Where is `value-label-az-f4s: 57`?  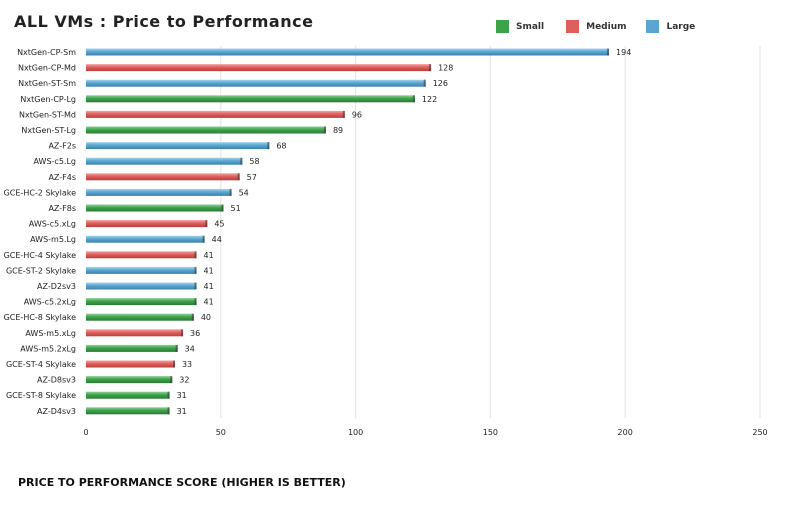 value-label-az-f4s: 57 is located at coordinates (252, 177).